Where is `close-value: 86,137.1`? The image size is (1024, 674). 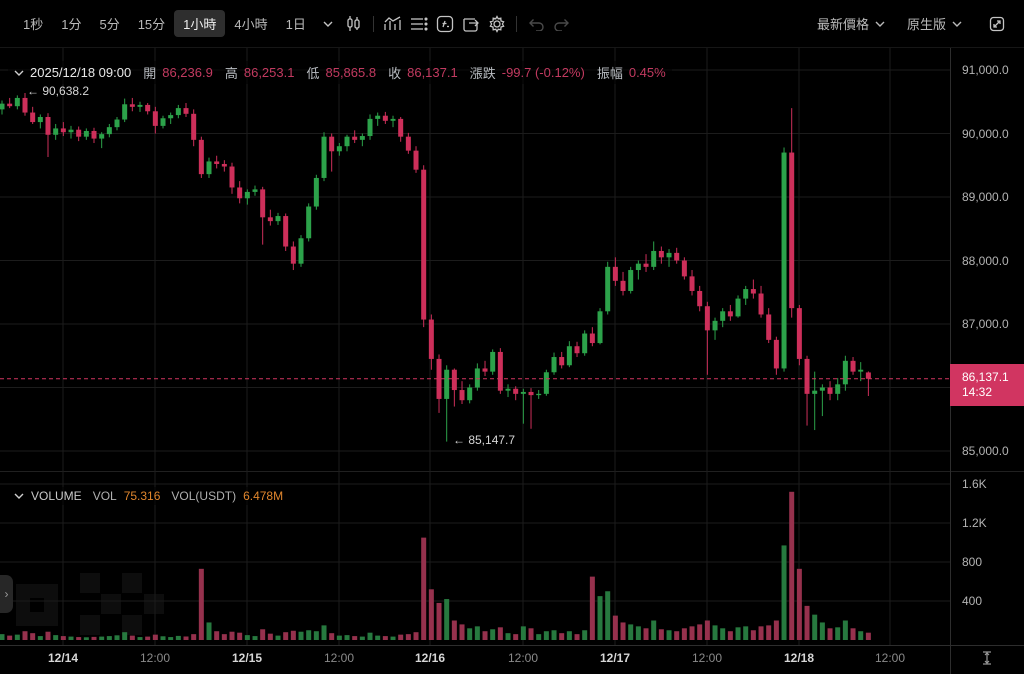
close-value: 86,137.1 is located at coordinates (432, 72).